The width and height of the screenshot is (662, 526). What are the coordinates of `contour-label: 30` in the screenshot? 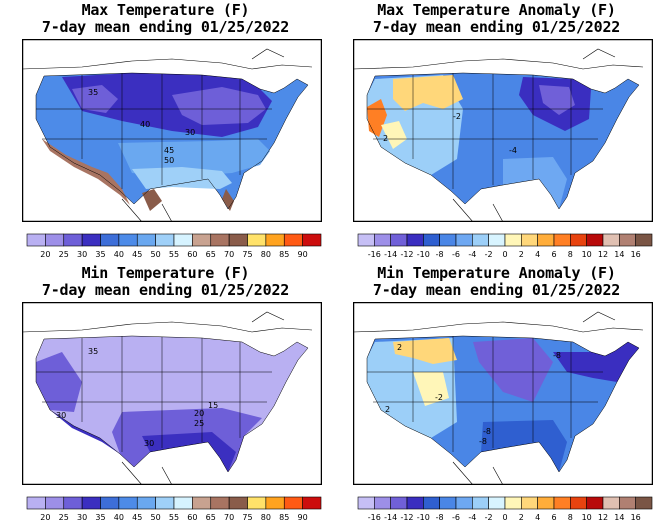 It's located at (190, 132).